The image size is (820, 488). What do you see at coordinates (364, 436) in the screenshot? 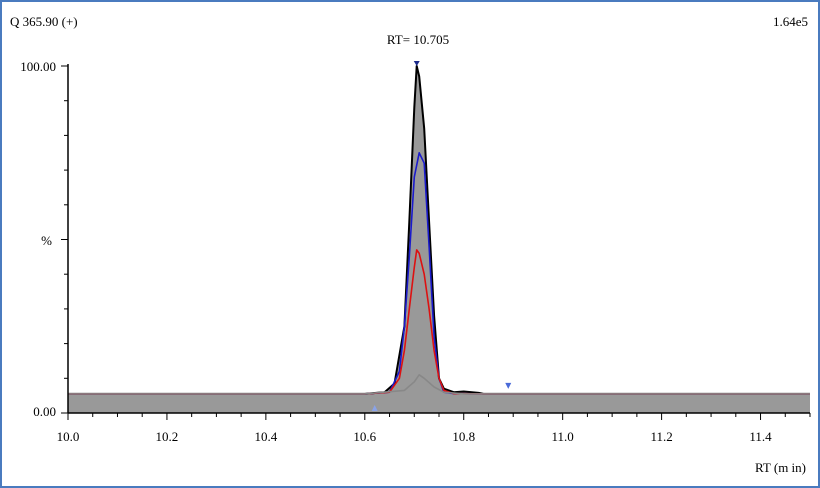
I see `x-tick-label: 10.6` at bounding box center [364, 436].